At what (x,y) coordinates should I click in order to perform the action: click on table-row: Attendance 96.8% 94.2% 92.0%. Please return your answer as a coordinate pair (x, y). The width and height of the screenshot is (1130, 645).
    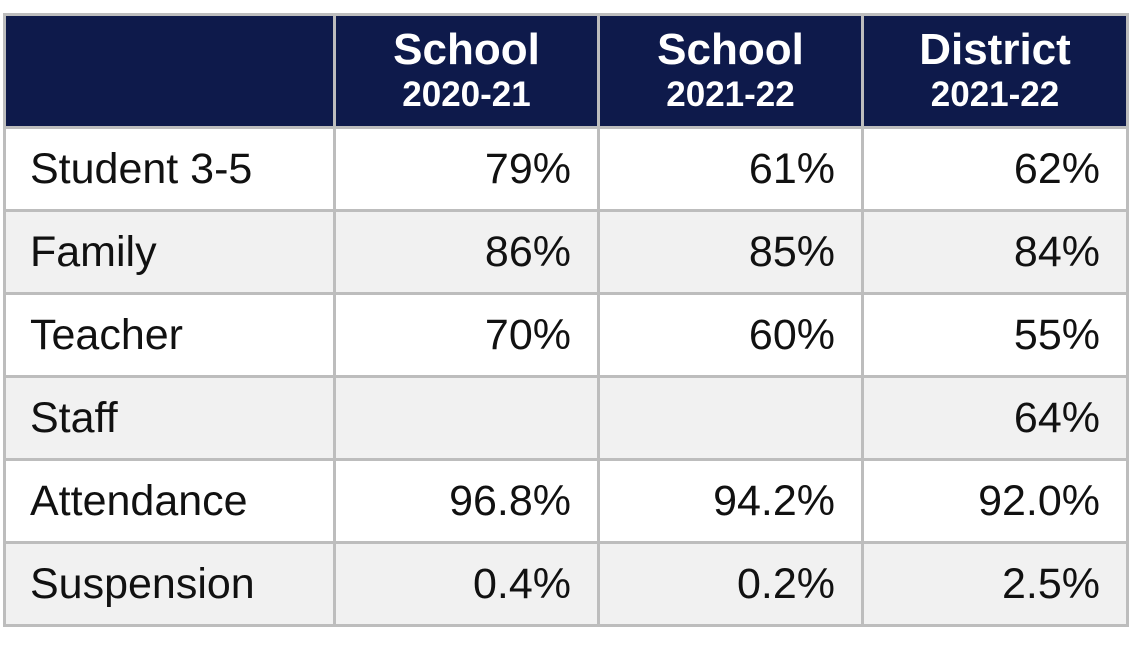
    Looking at the image, I should click on (566, 501).